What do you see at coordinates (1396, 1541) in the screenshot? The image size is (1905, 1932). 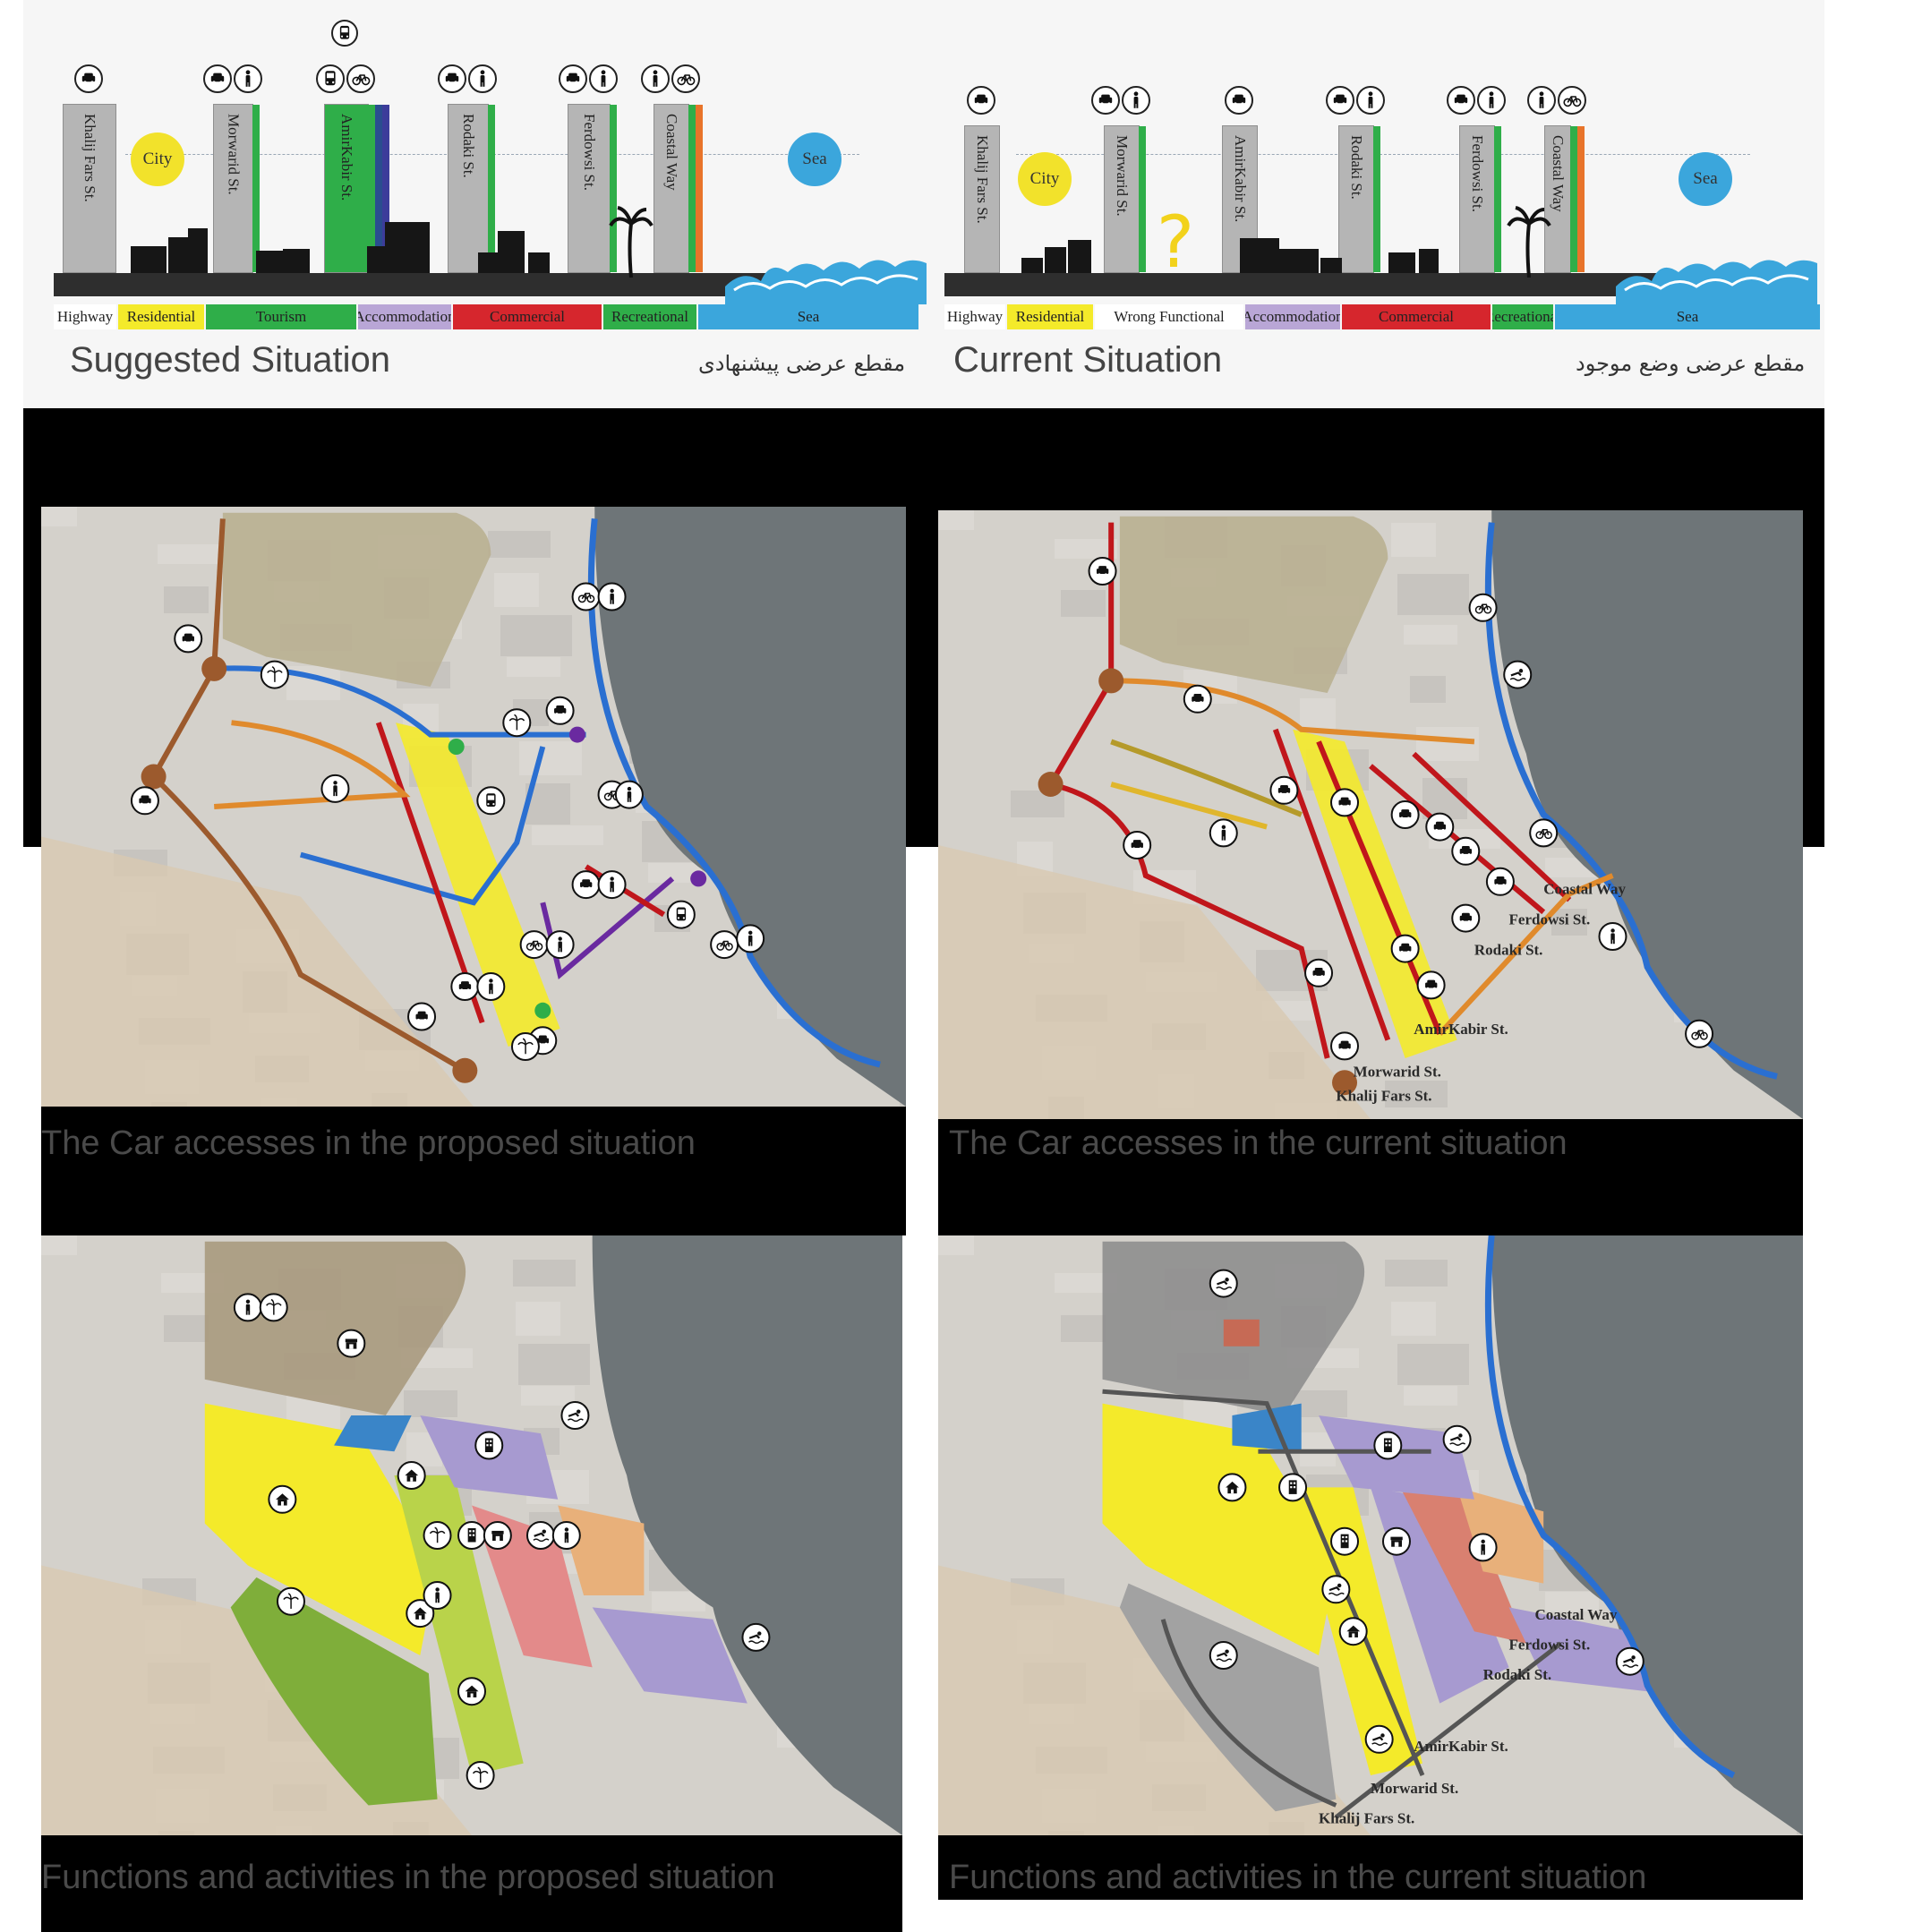 I see `shop-icon-glyph` at bounding box center [1396, 1541].